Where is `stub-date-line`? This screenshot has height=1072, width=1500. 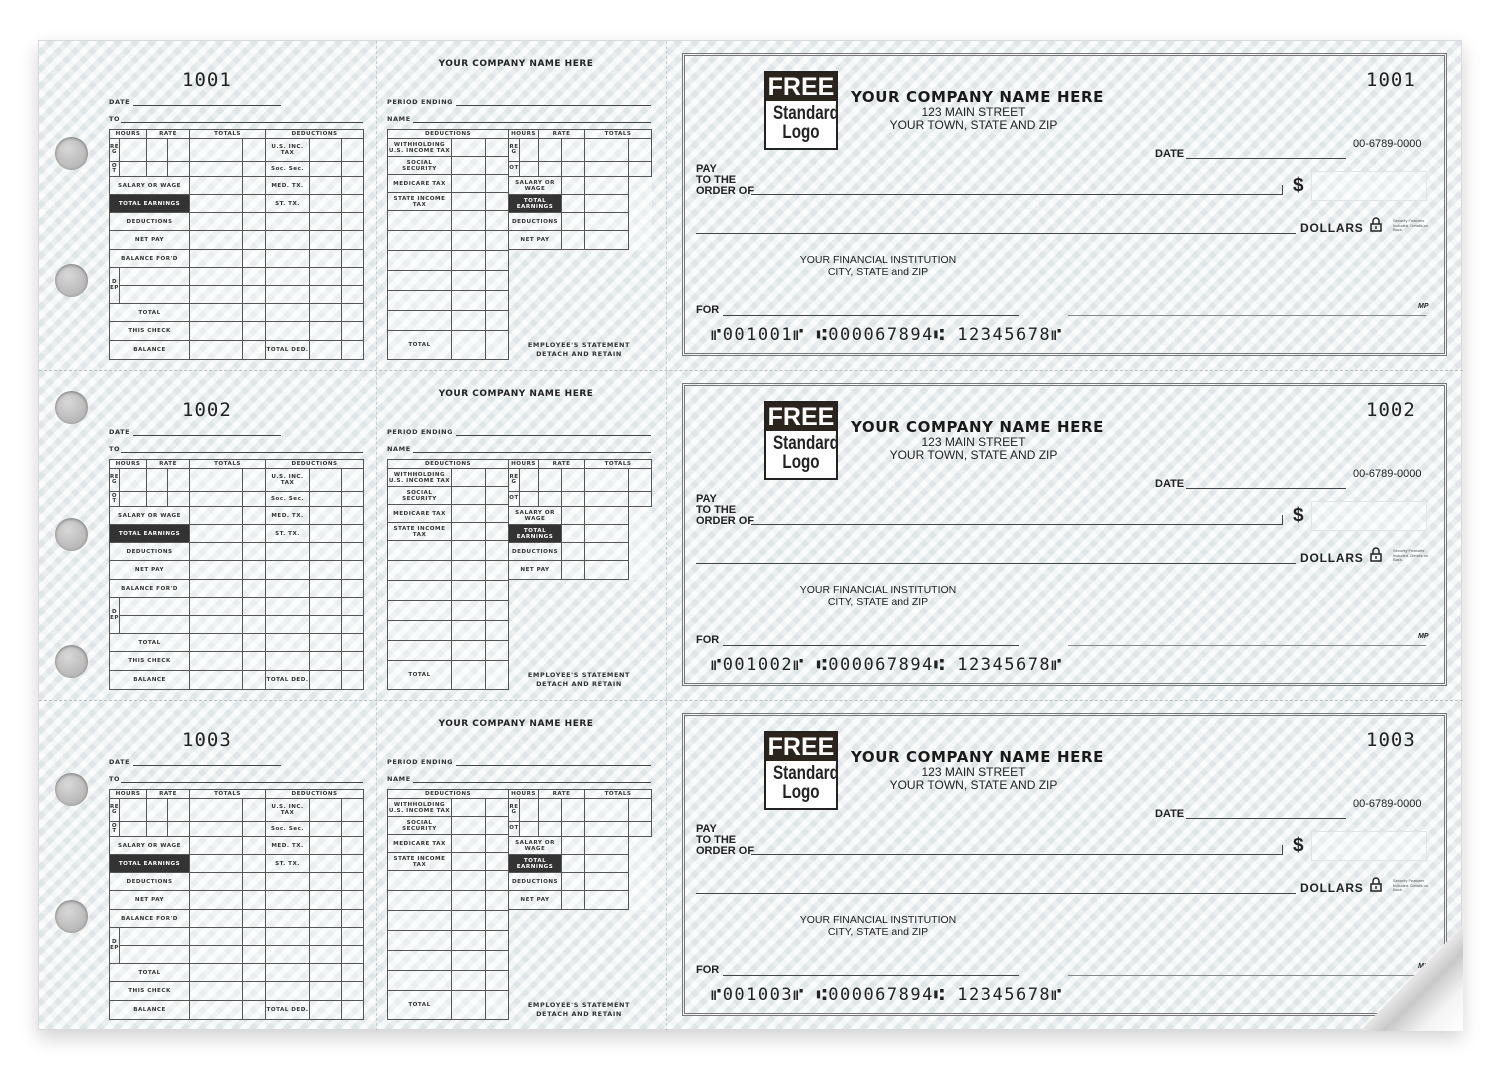
stub-date-line is located at coordinates (207, 435).